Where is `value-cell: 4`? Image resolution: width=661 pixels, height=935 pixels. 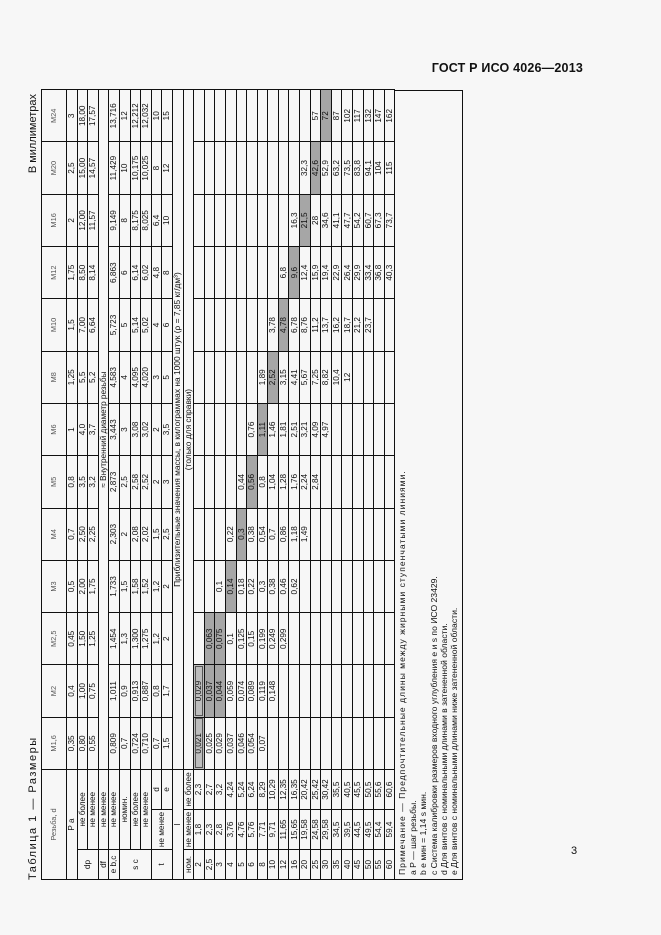 value-cell: 4 is located at coordinates (156, 325).